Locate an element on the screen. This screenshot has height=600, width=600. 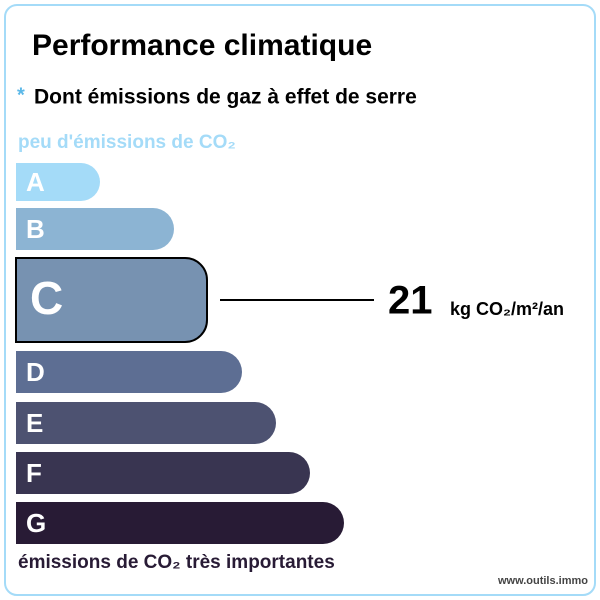
subtitle: Dont émissions de gaz à effet de serre is located at coordinates (225, 97).